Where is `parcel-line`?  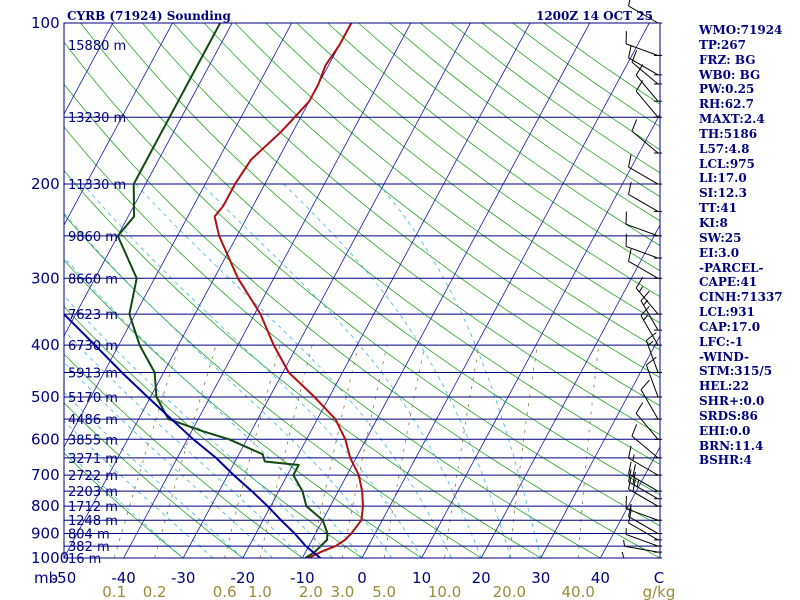
parcel-line is located at coordinates (192, 435).